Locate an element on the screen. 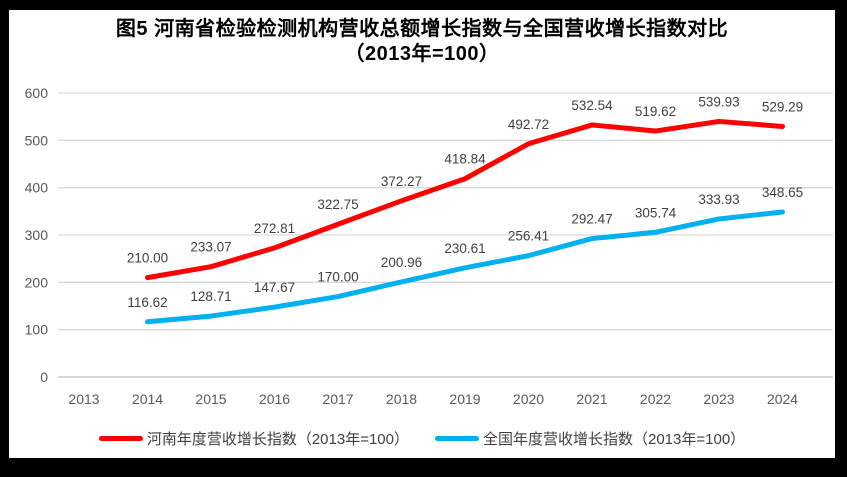 Image resolution: width=847 pixels, height=477 pixels. value-label: 418.84 is located at coordinates (465, 159).